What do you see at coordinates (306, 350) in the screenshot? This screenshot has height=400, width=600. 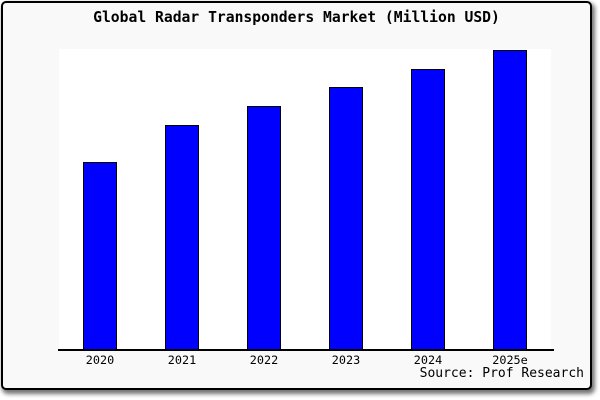 I see `x-axis-line` at bounding box center [306, 350].